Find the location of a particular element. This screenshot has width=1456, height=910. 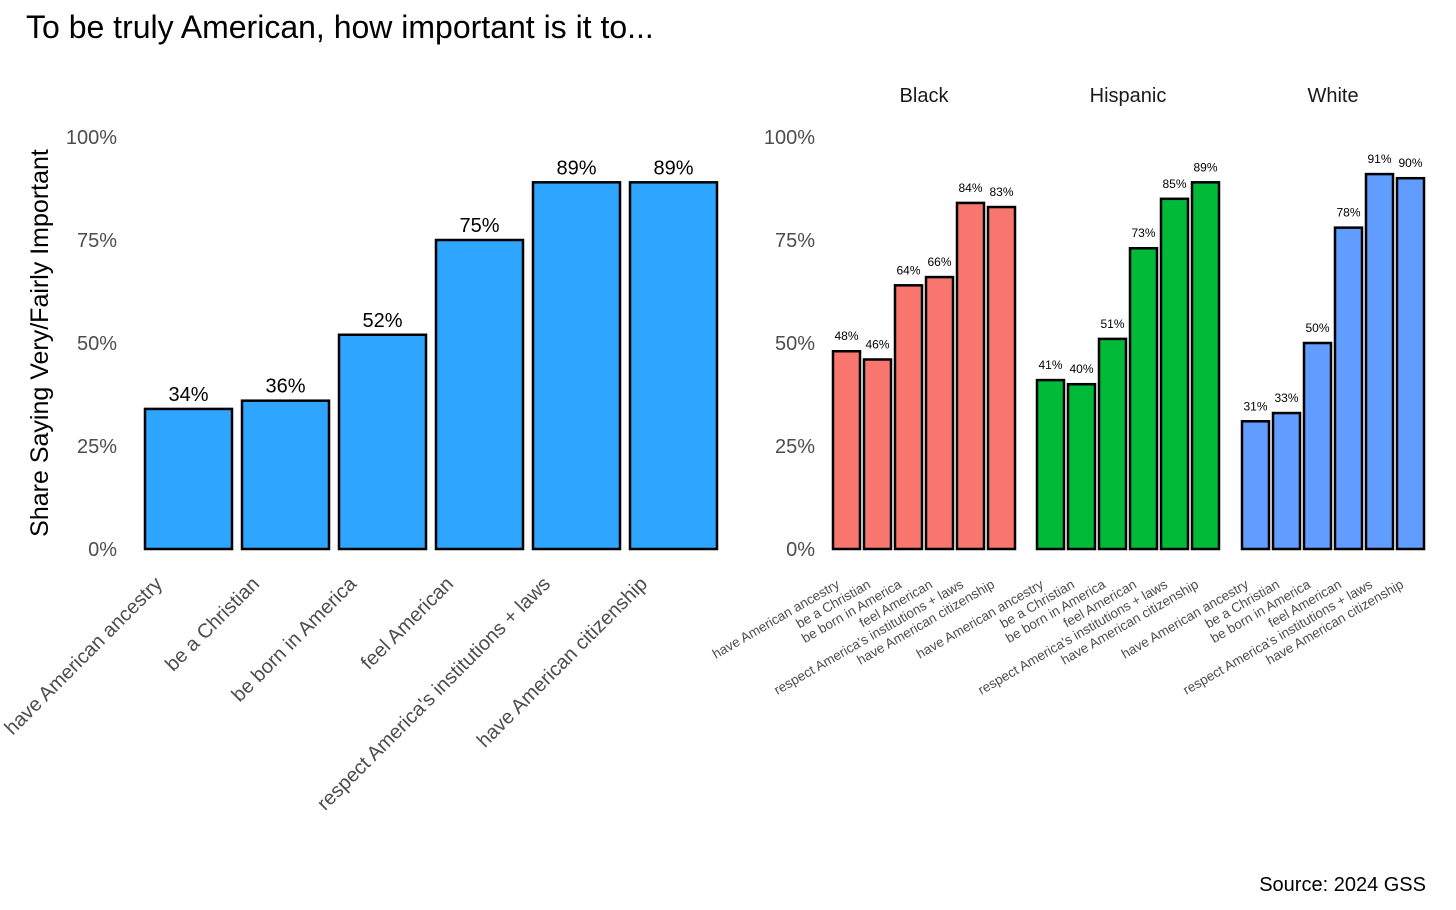

data-label: 75% is located at coordinates (479, 226).